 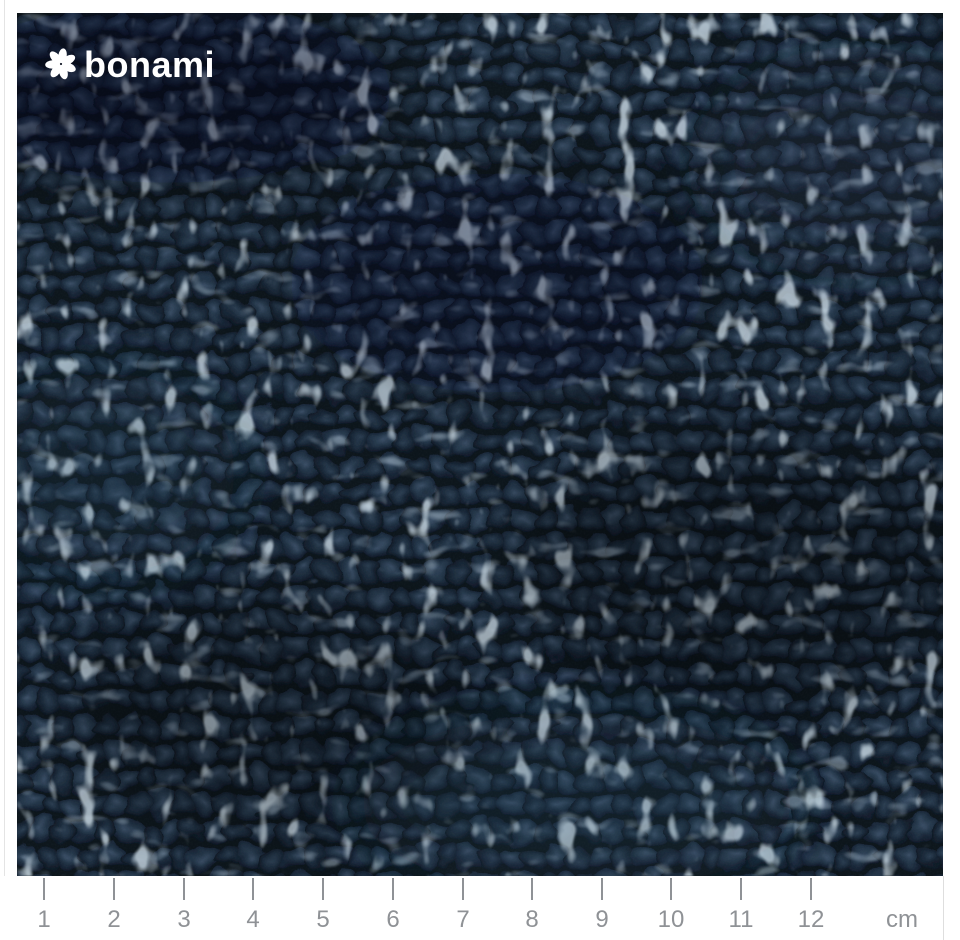 I want to click on ruler-unit-label: cm, so click(x=902, y=919).